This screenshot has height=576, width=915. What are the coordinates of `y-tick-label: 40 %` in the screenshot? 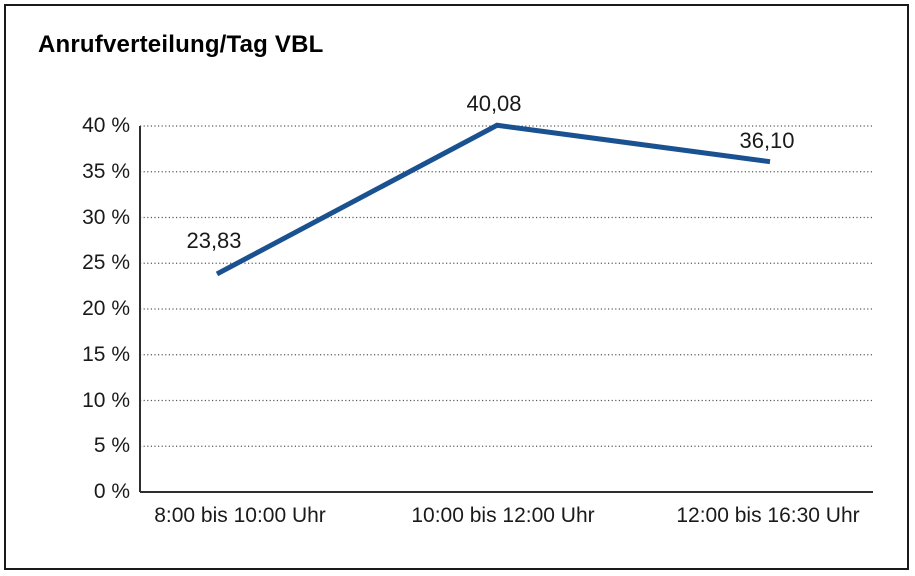 It's located at (106, 125).